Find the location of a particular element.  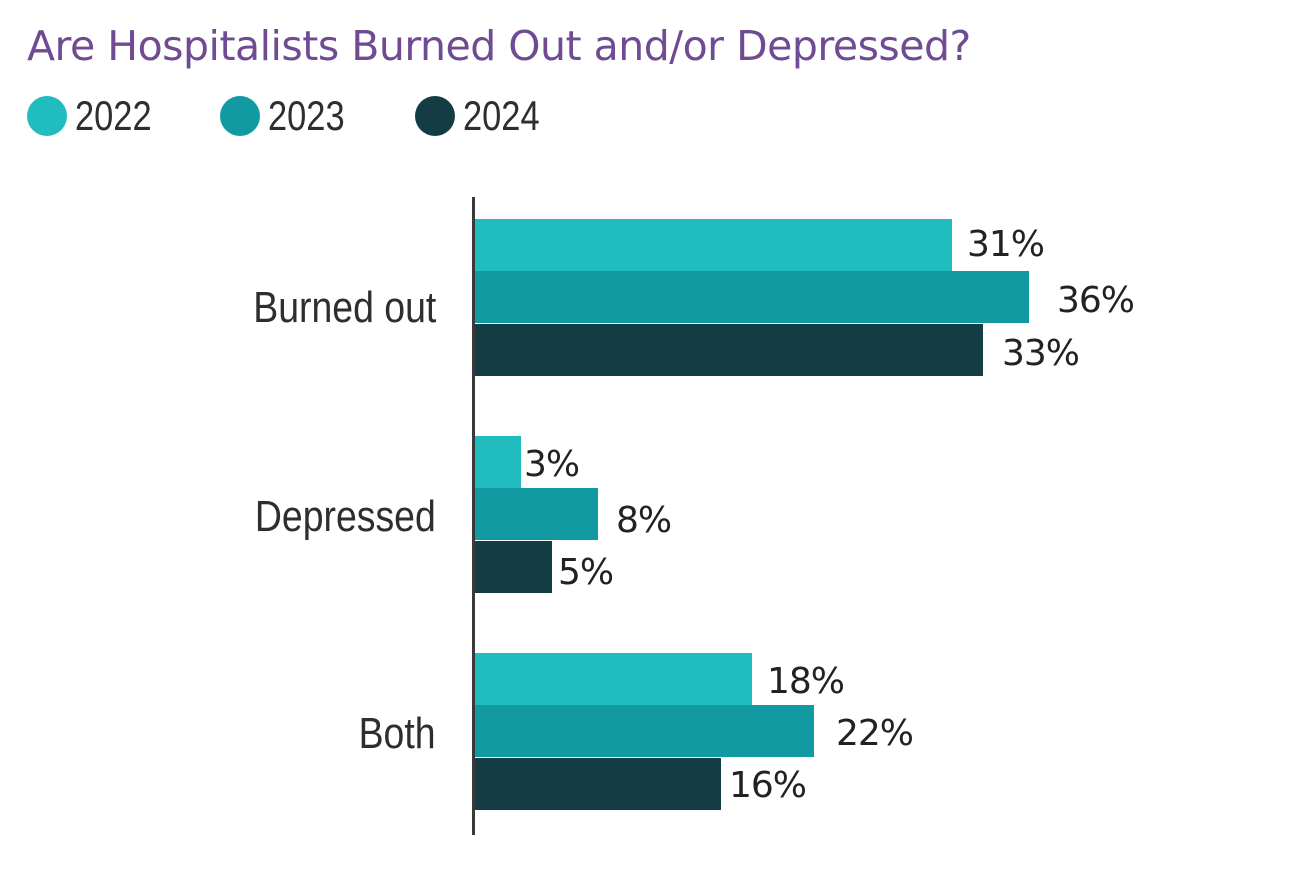

bar-burned-out-2023 is located at coordinates (752, 297).